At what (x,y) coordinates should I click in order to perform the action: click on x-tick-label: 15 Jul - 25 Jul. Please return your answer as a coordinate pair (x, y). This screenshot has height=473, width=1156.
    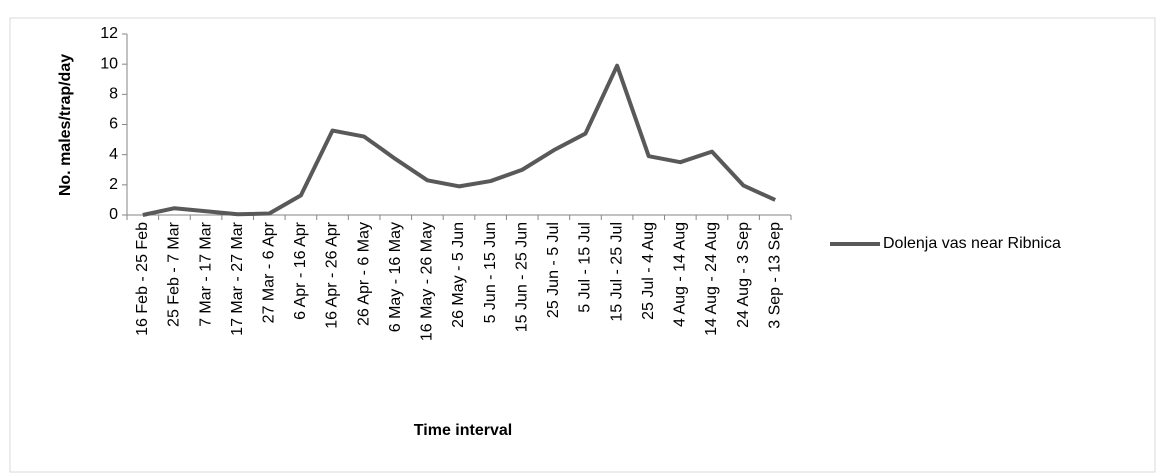
    Looking at the image, I should click on (616, 272).